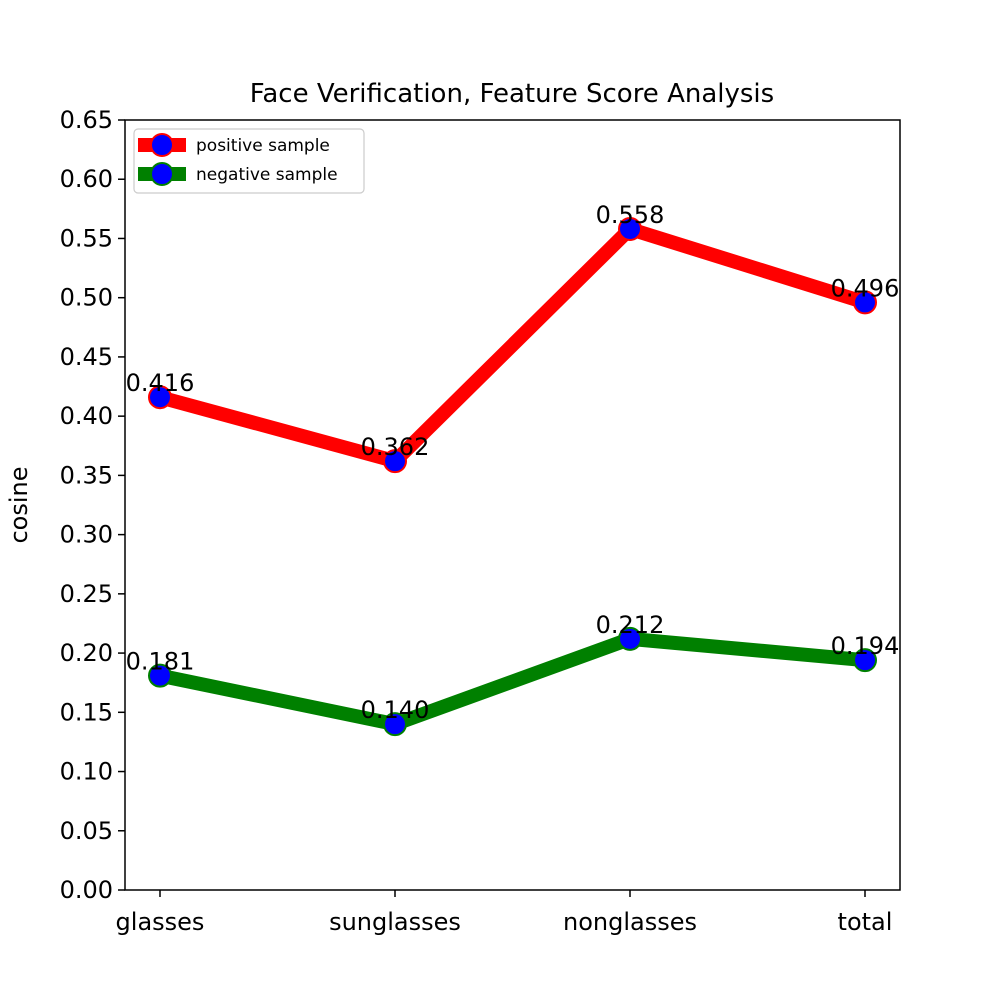  Describe the element at coordinates (160, 922) in the screenshot. I see `x-tick-label: glasses` at that location.